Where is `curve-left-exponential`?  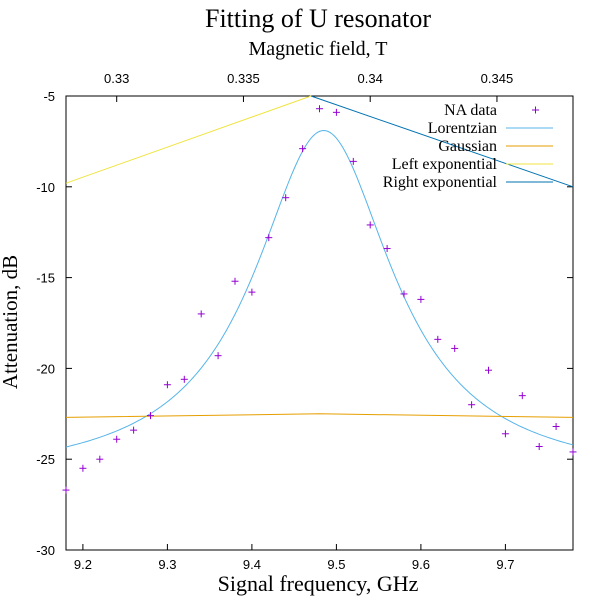 curve-left-exponential is located at coordinates (188, 139).